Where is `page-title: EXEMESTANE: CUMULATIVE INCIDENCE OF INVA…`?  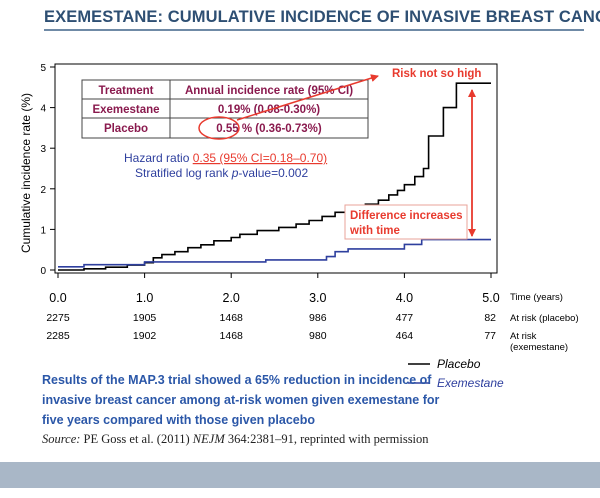
page-title: EXEMESTANE: CUMULATIVE INCIDENCE OF INVA… is located at coordinates (322, 17).